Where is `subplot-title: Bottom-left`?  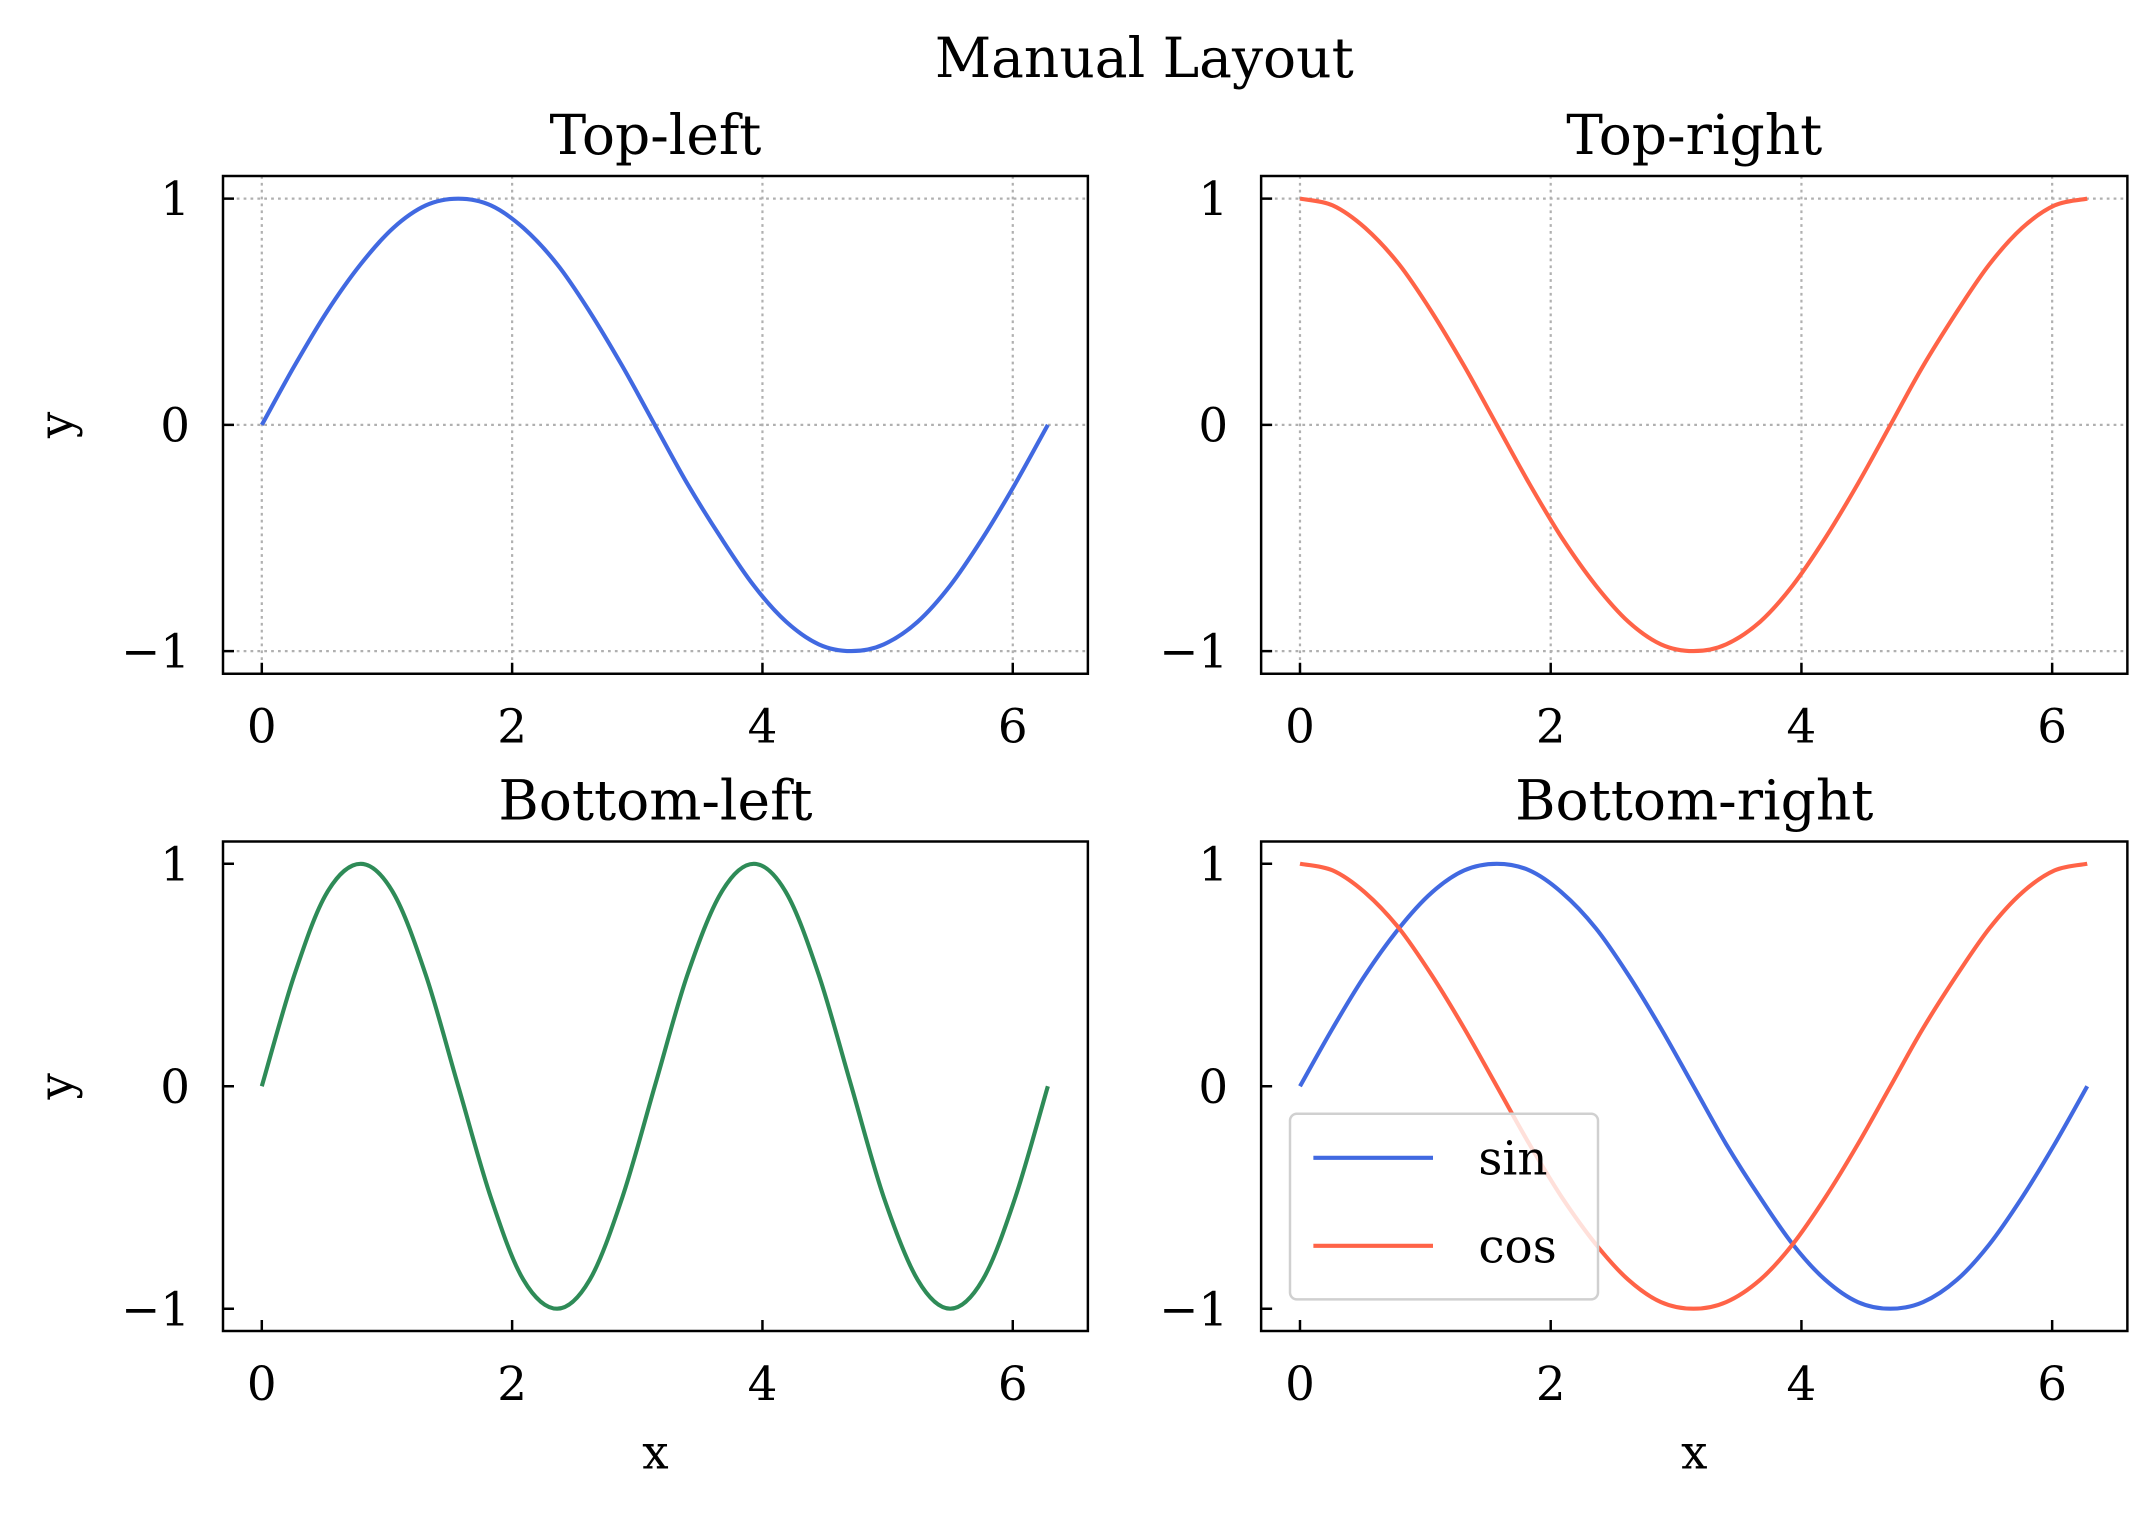 subplot-title: Bottom-left is located at coordinates (655, 801).